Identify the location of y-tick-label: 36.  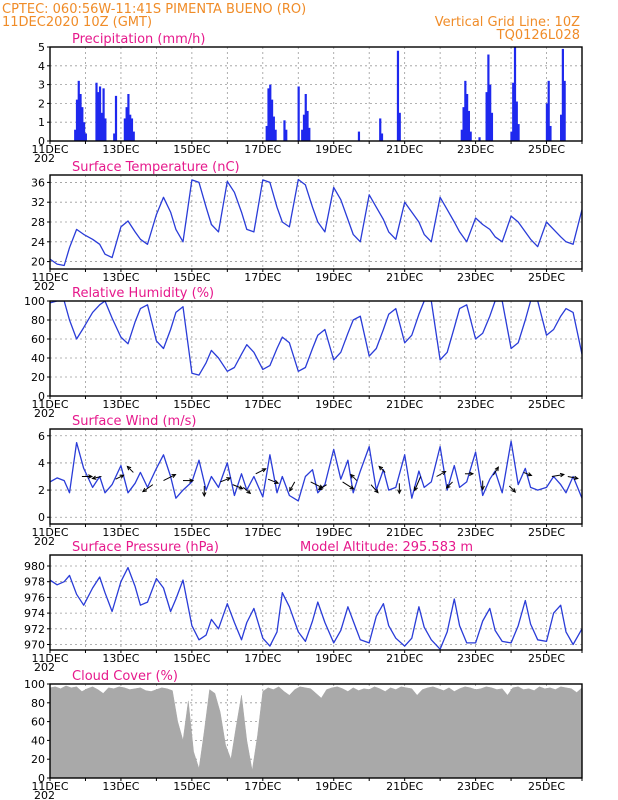
(38, 182).